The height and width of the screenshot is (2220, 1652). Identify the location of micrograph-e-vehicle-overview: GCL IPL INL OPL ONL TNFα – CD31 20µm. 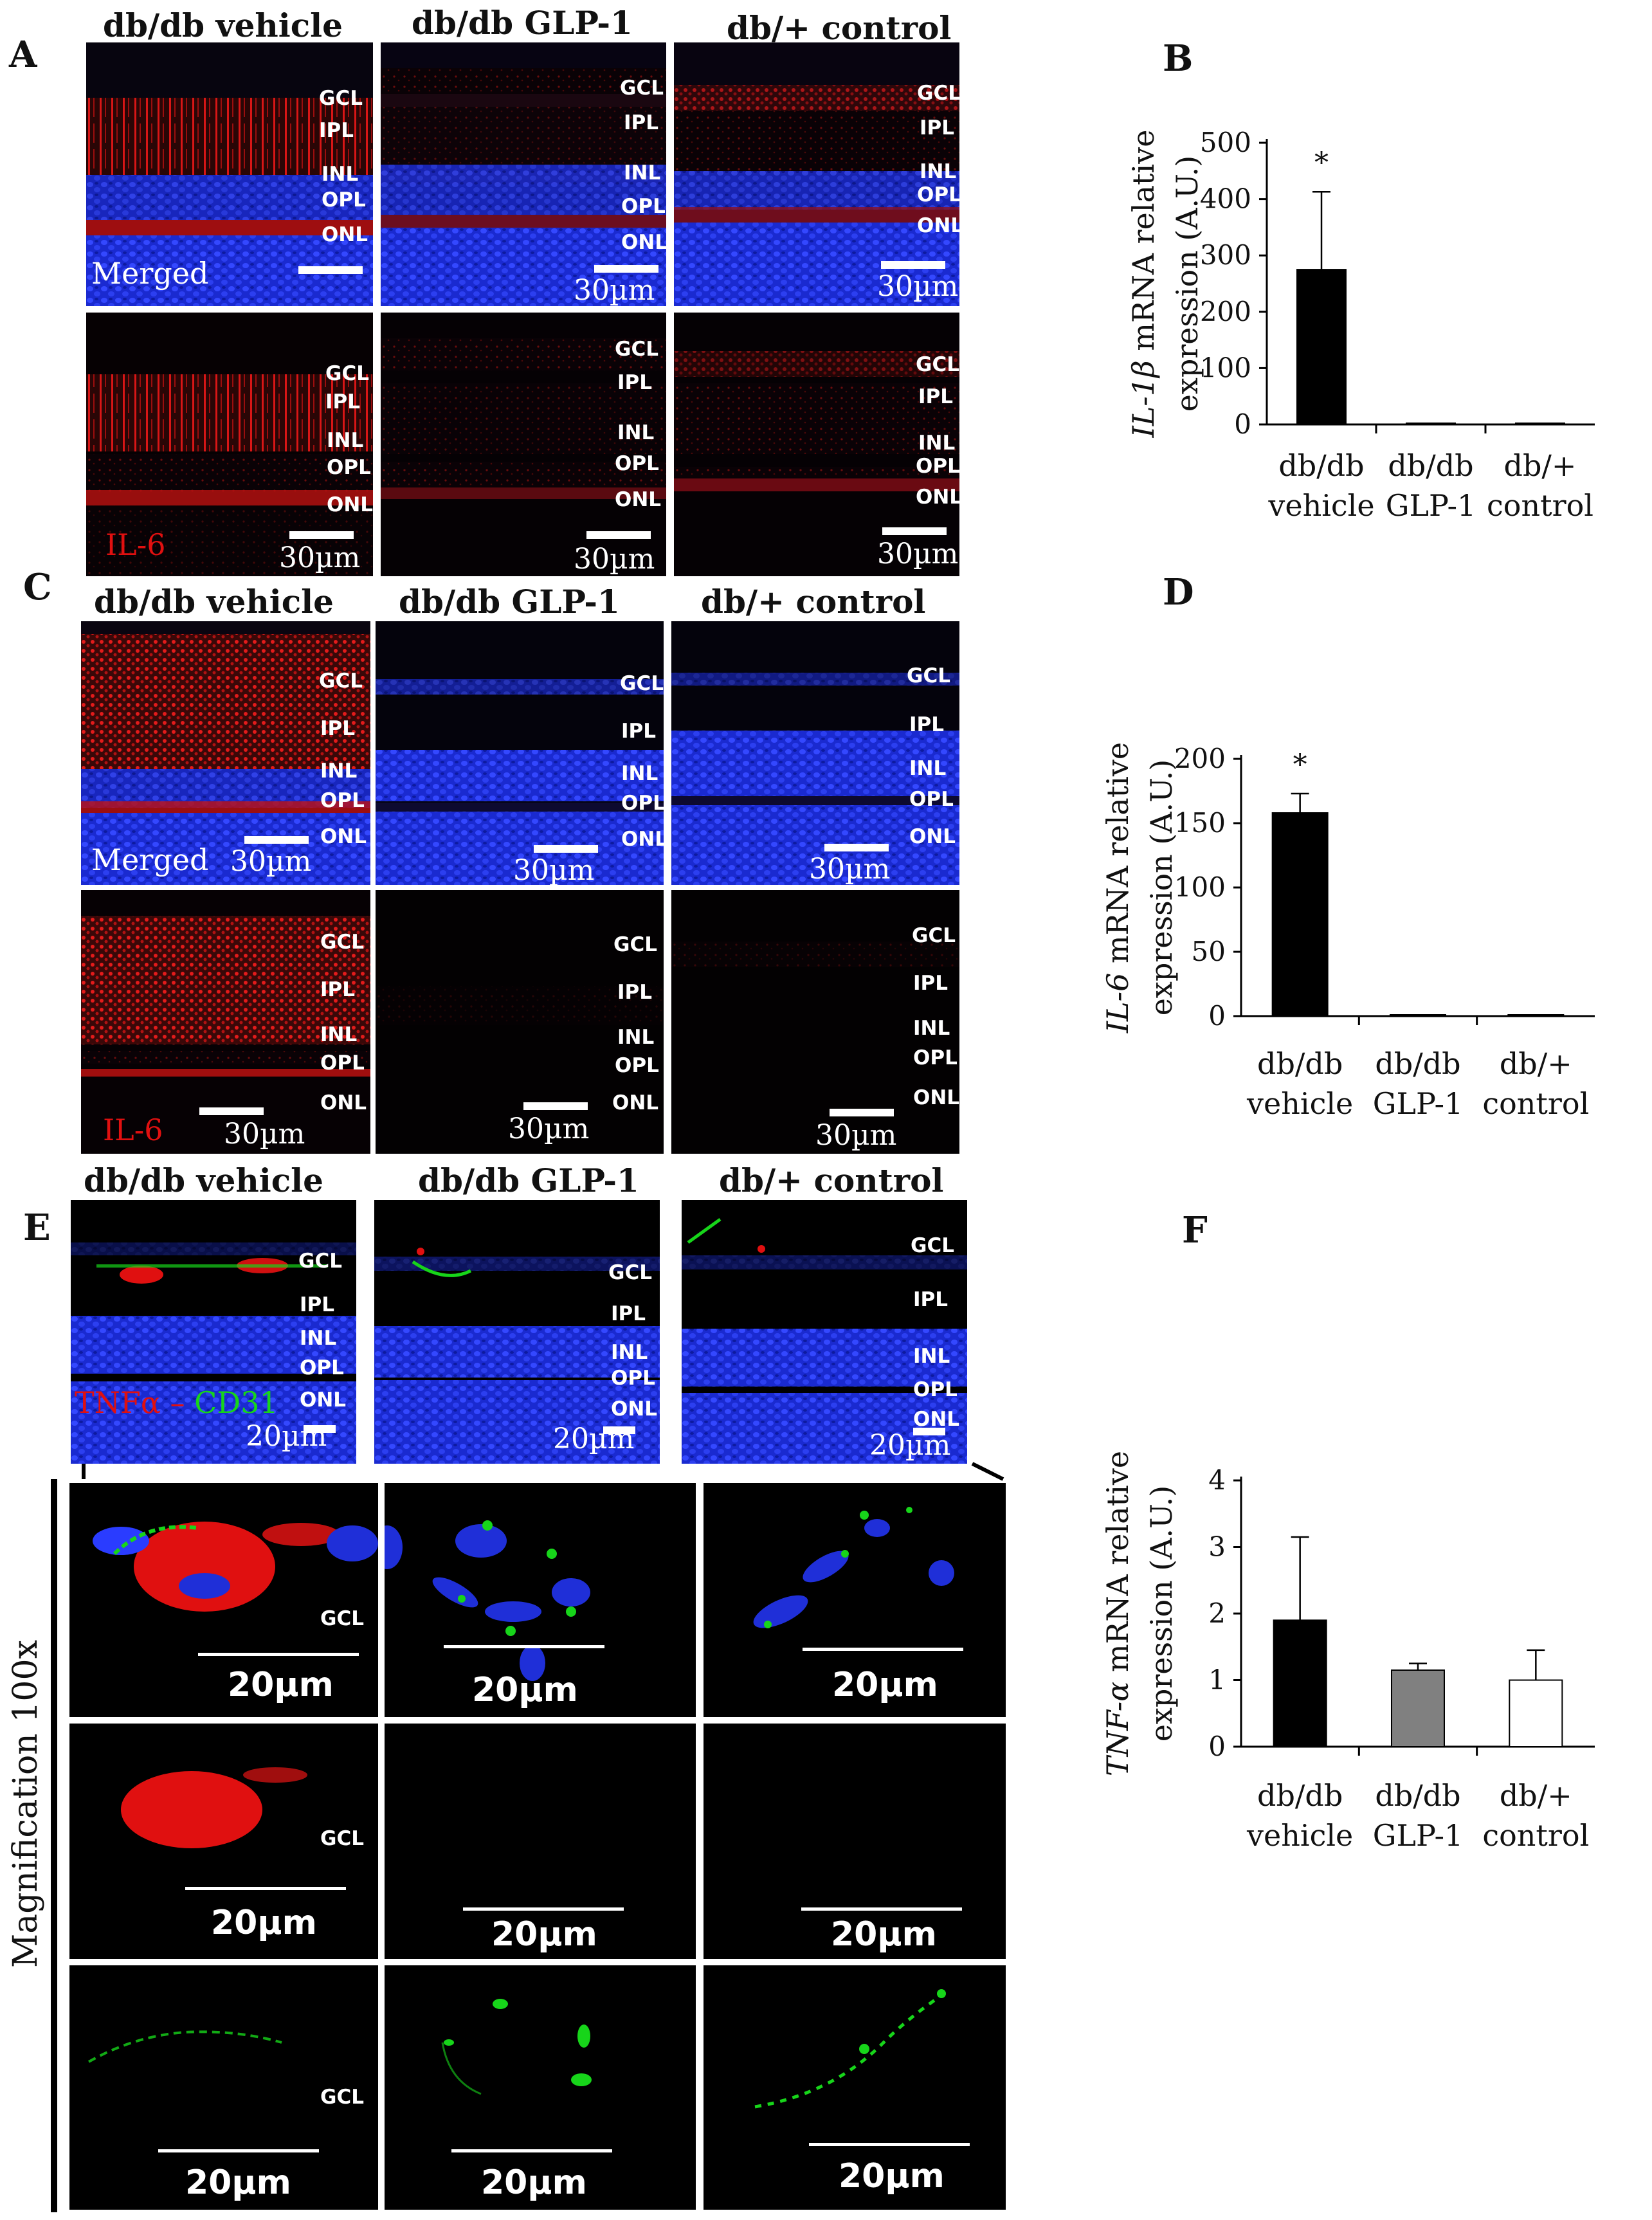
(213, 1332).